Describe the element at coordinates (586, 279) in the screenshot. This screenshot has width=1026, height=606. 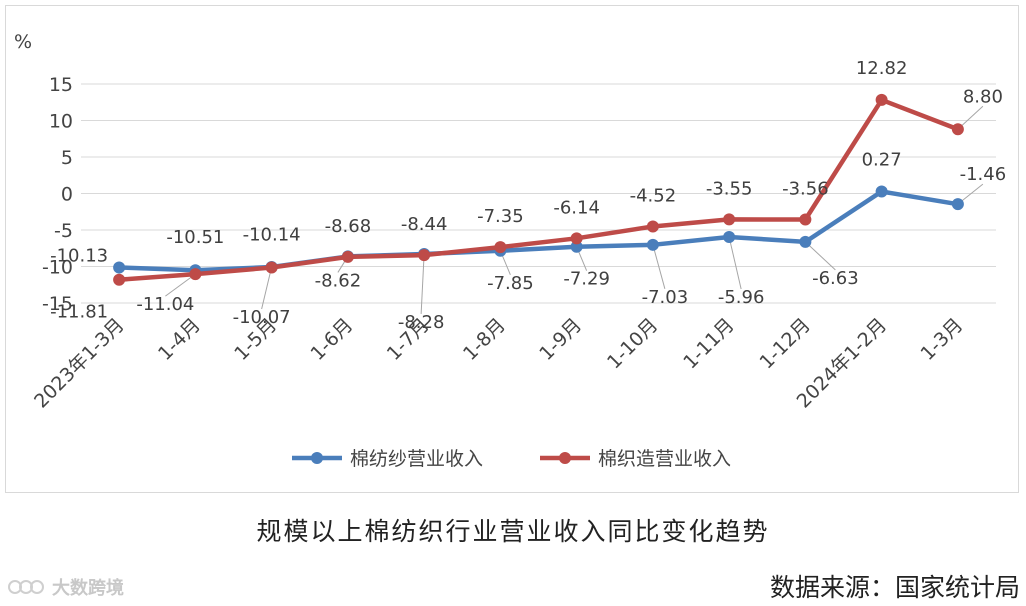
I see `data-label: -7.29` at that location.